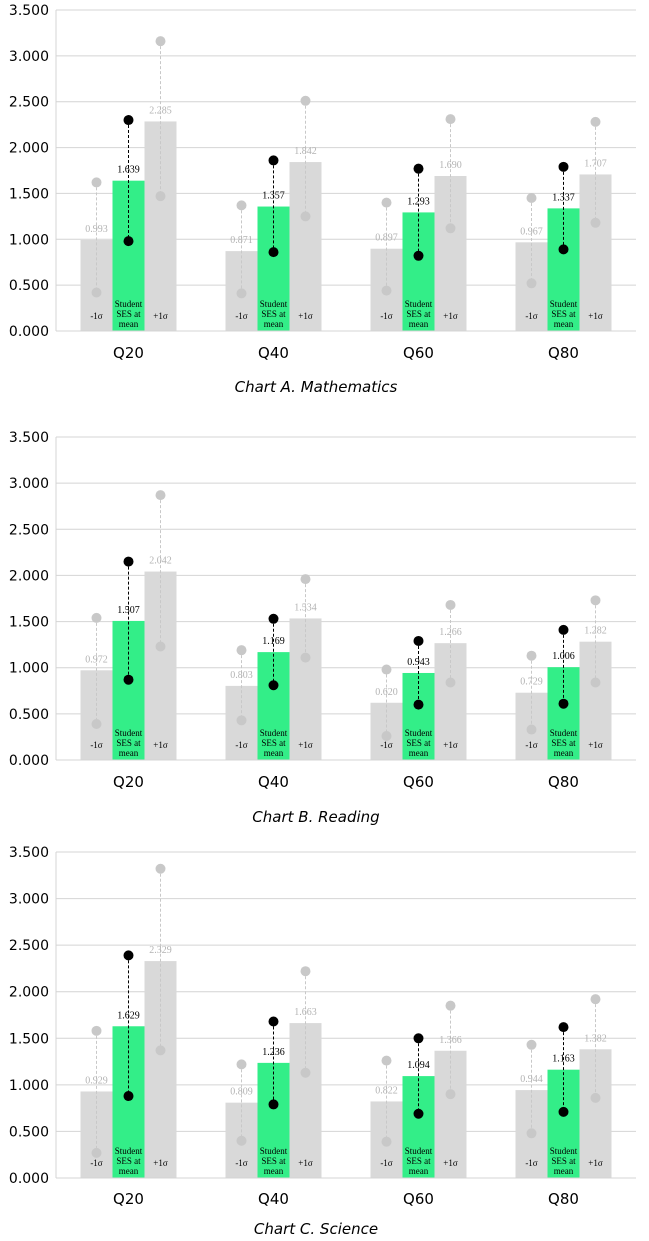 The height and width of the screenshot is (1241, 649). I want to click on data-label: 1.282, so click(595, 631).